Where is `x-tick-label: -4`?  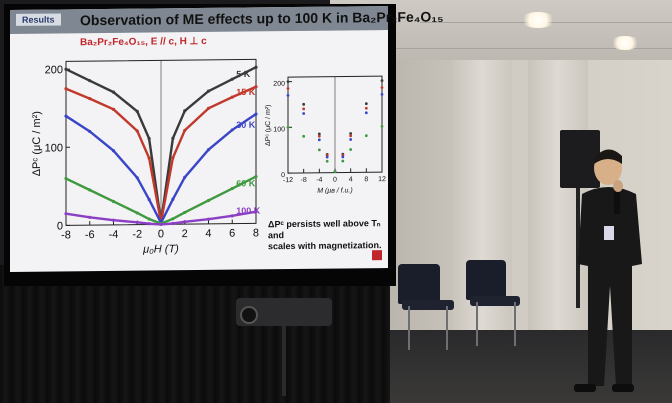
x-tick-label: -4 is located at coordinates (114, 235).